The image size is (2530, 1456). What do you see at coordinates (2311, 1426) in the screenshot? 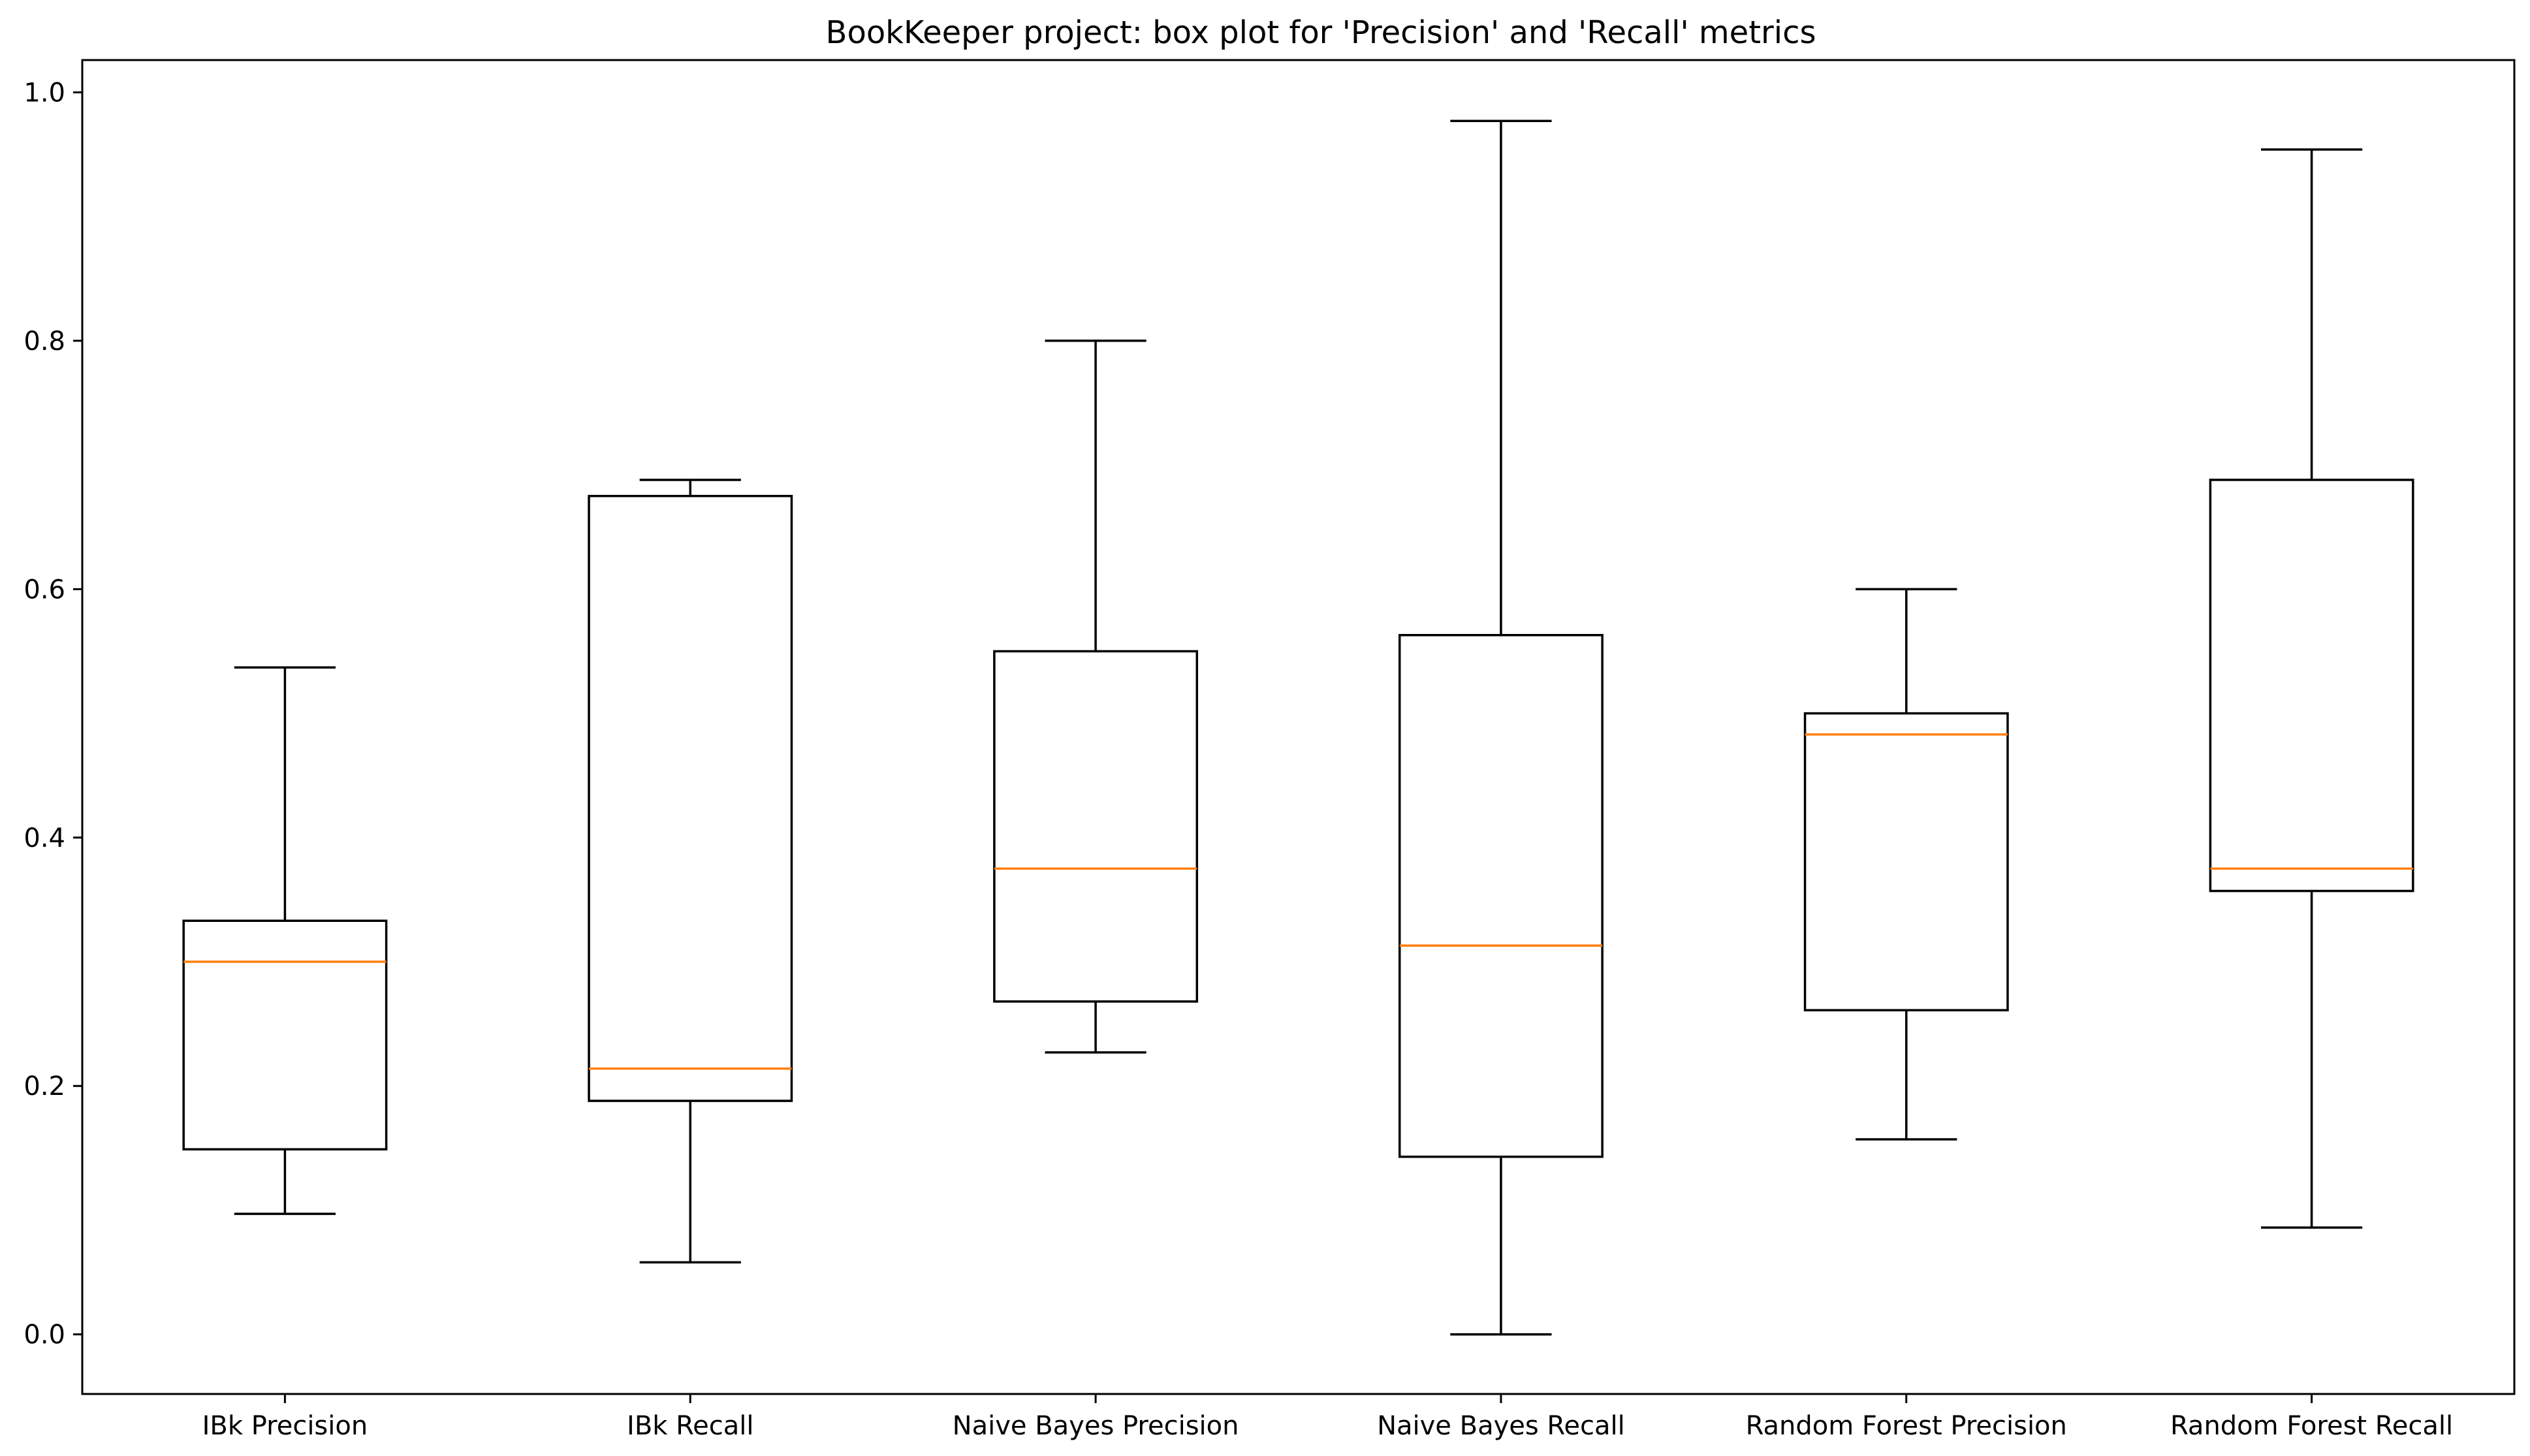
I see `x-tick-label: Random Forest Recall` at bounding box center [2311, 1426].